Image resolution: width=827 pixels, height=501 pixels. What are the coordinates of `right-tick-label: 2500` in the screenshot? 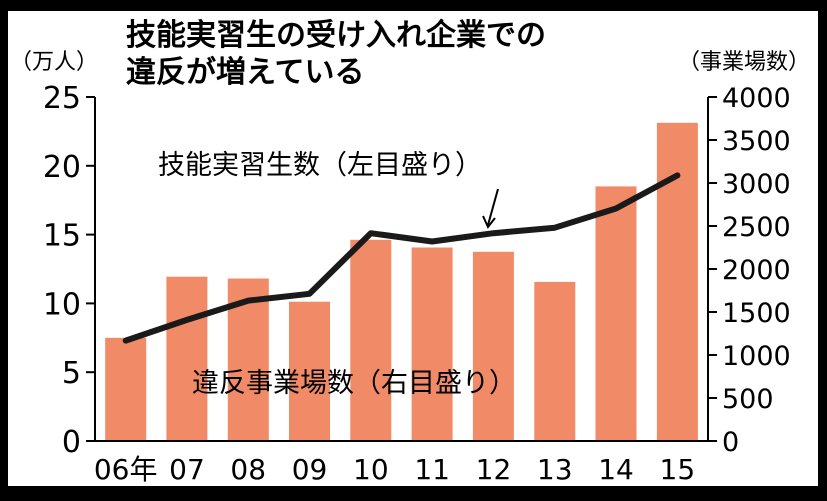 It's located at (756, 227).